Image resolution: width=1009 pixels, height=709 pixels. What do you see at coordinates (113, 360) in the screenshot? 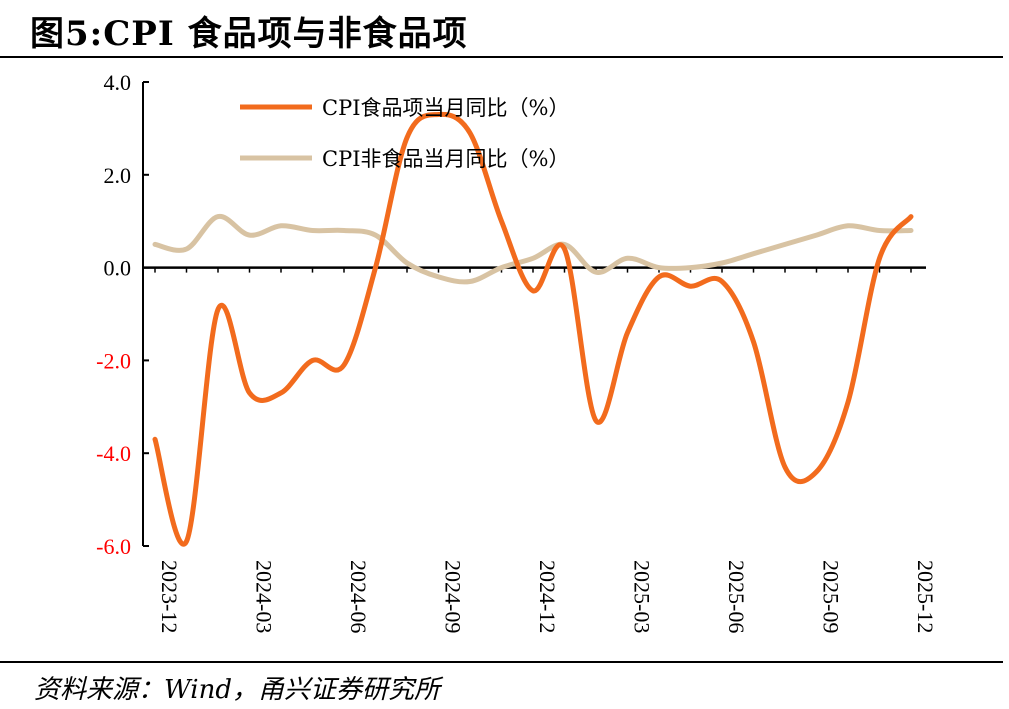
I see `y-tick-label: -2.0` at bounding box center [113, 360].